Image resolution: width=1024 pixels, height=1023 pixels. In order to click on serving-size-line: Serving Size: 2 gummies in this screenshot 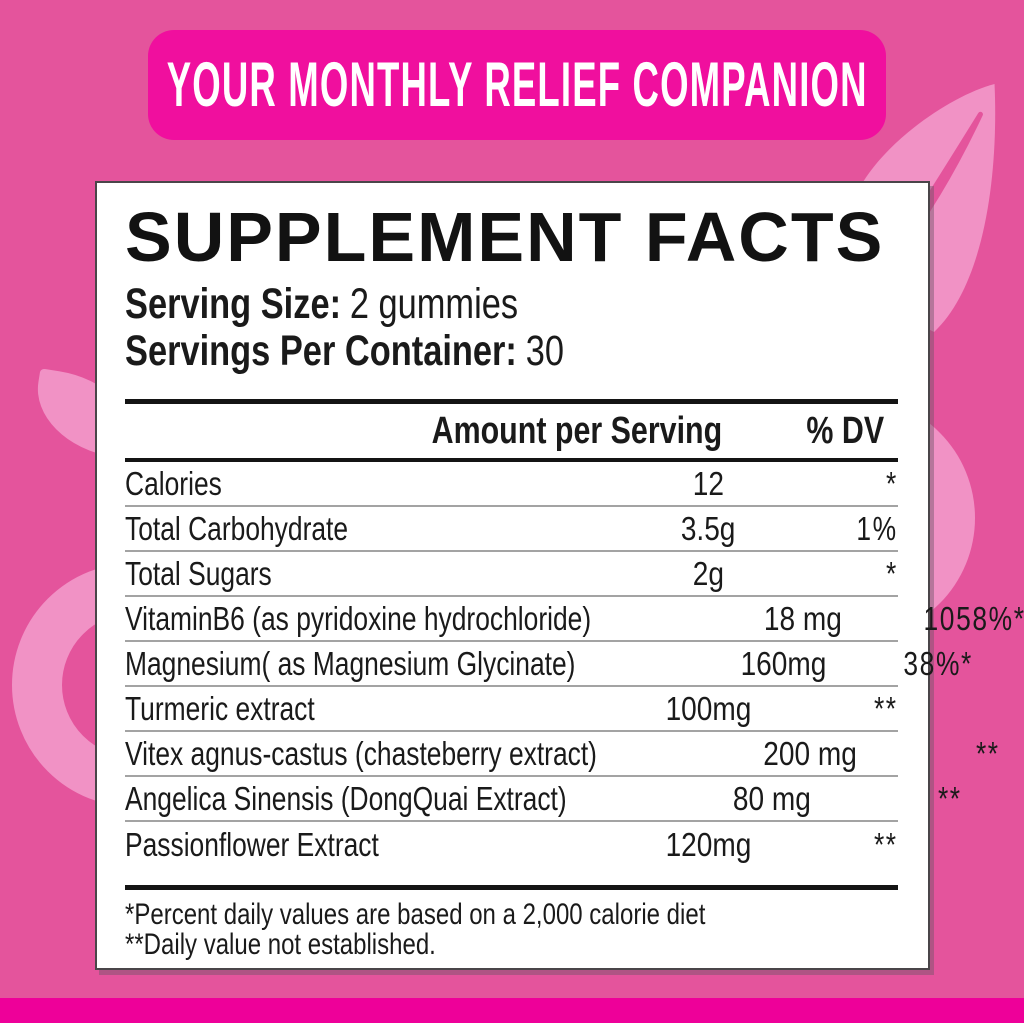, I will do `click(511, 304)`.